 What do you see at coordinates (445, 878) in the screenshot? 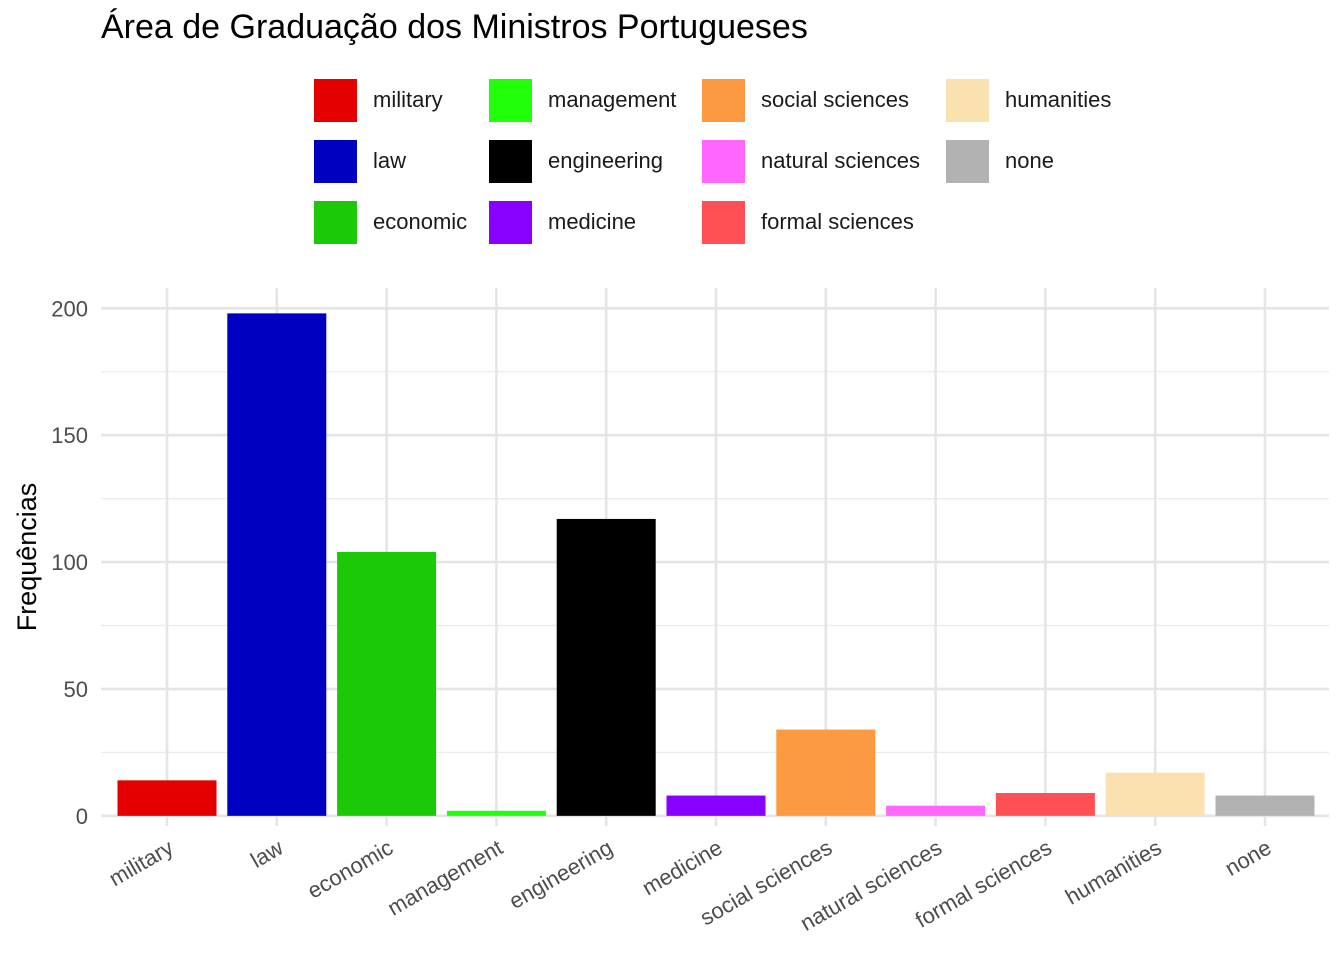
I see `x-tick-label: management` at bounding box center [445, 878].